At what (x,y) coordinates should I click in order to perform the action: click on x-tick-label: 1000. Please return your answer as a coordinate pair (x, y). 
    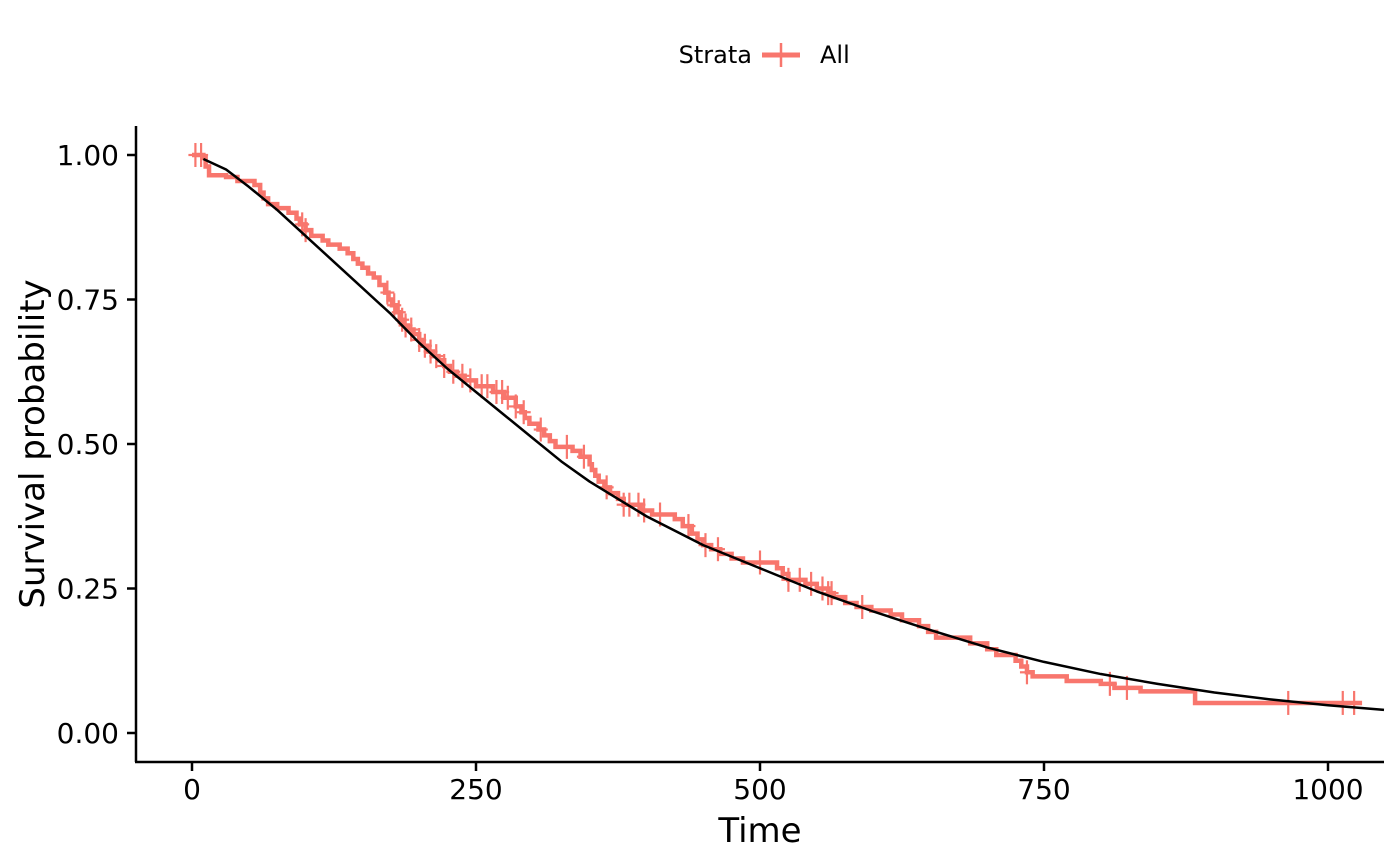
    Looking at the image, I should click on (1327, 789).